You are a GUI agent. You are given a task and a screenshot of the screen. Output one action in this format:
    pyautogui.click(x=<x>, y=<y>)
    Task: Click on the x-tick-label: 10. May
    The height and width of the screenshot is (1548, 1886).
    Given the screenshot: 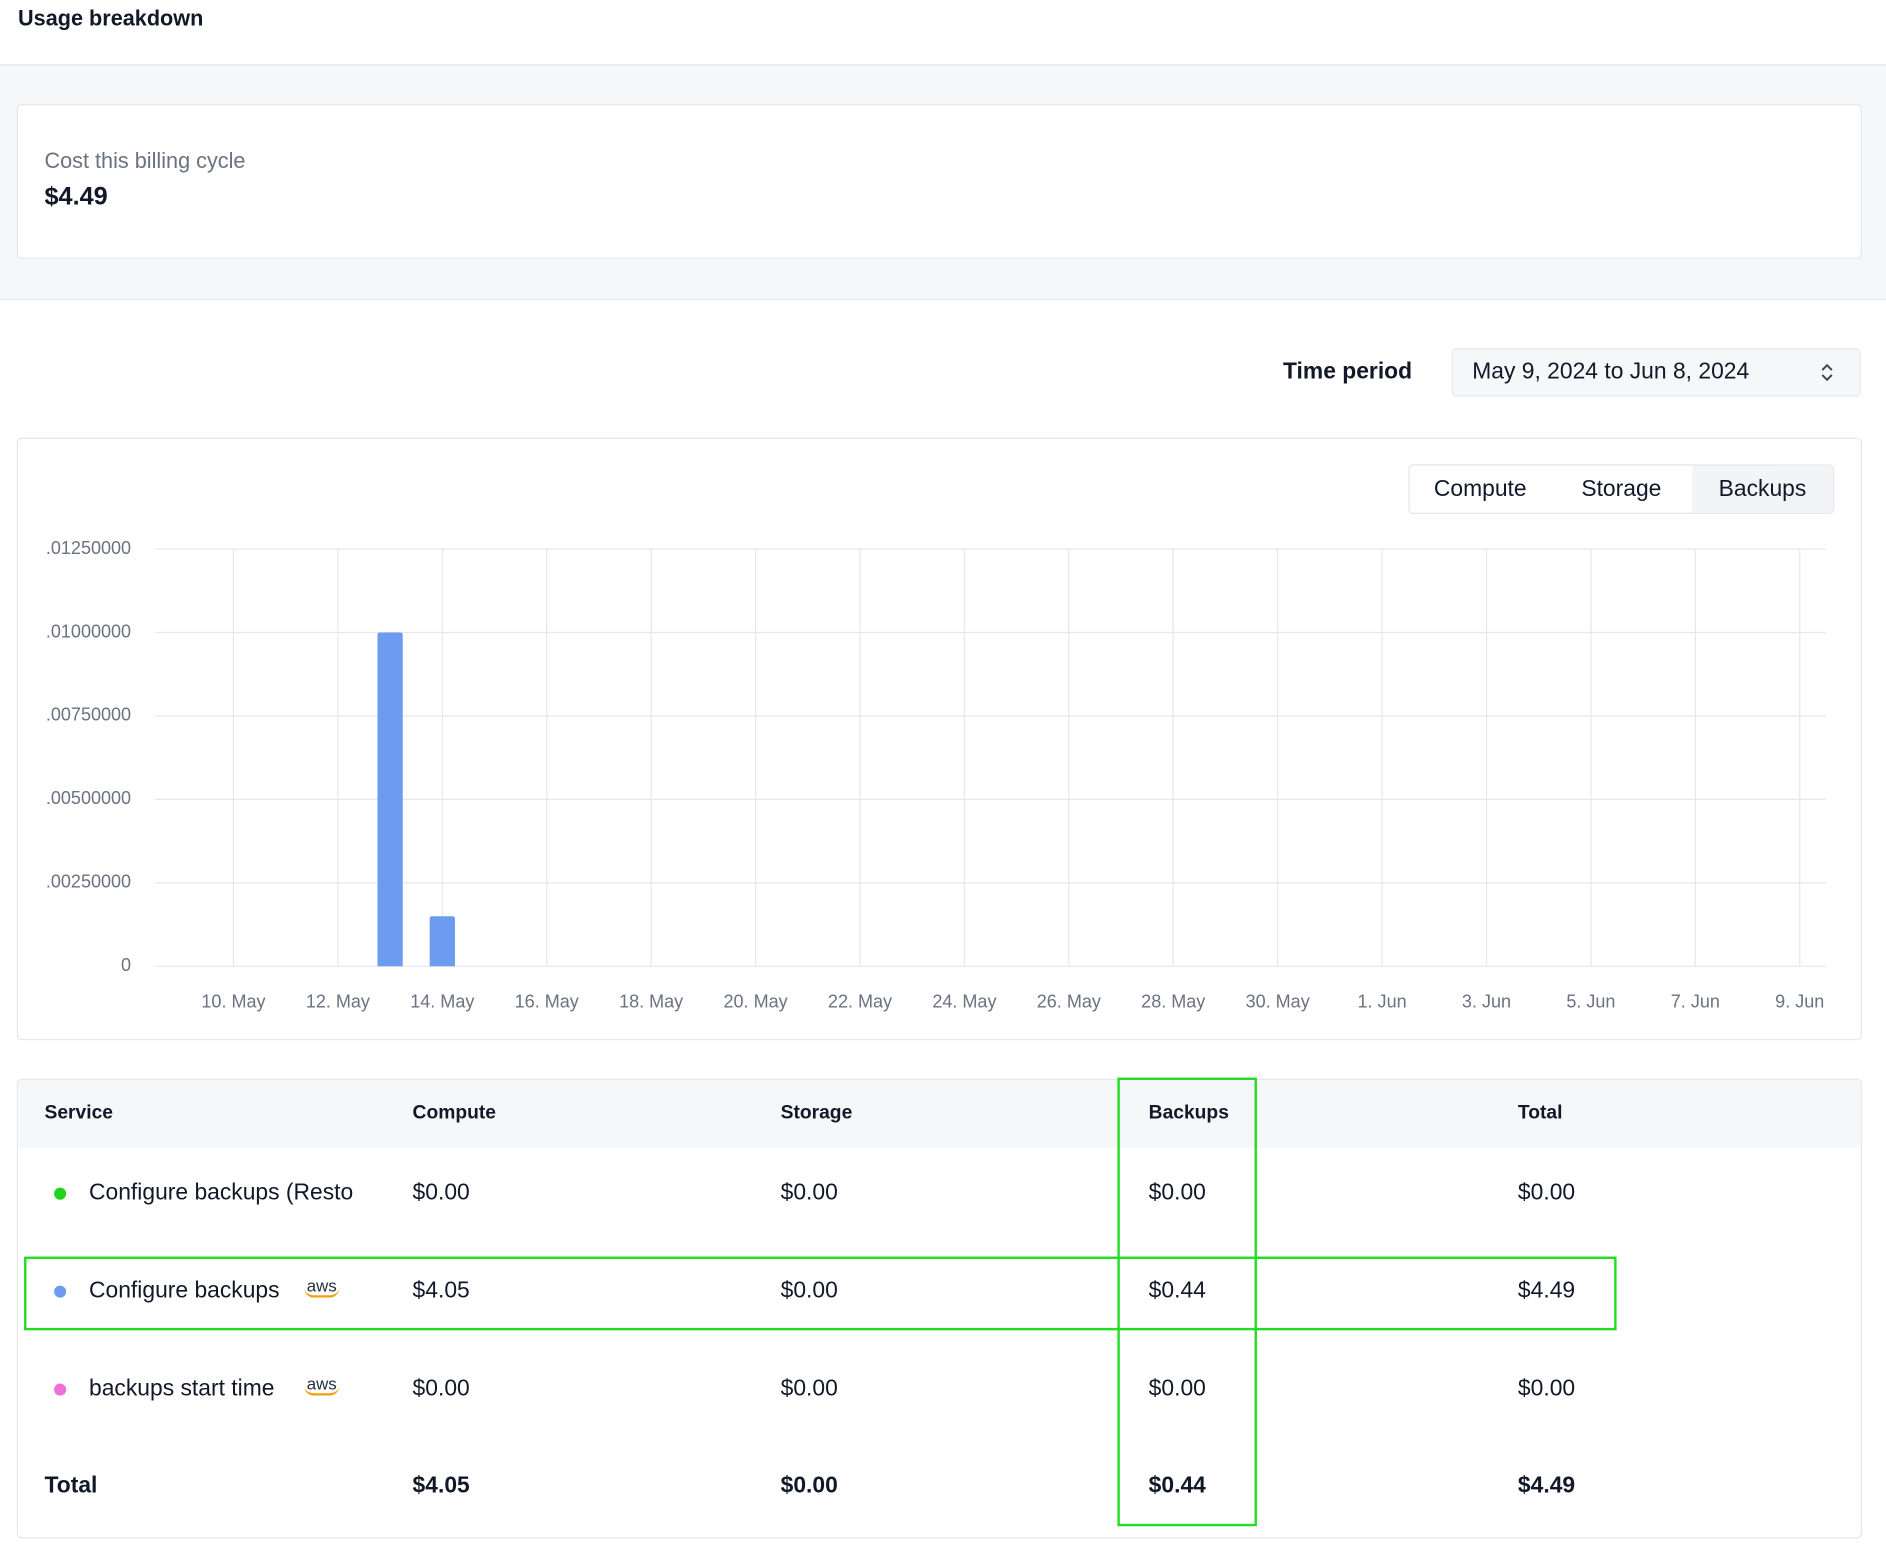 What is the action you would take?
    pyautogui.click(x=233, y=1001)
    